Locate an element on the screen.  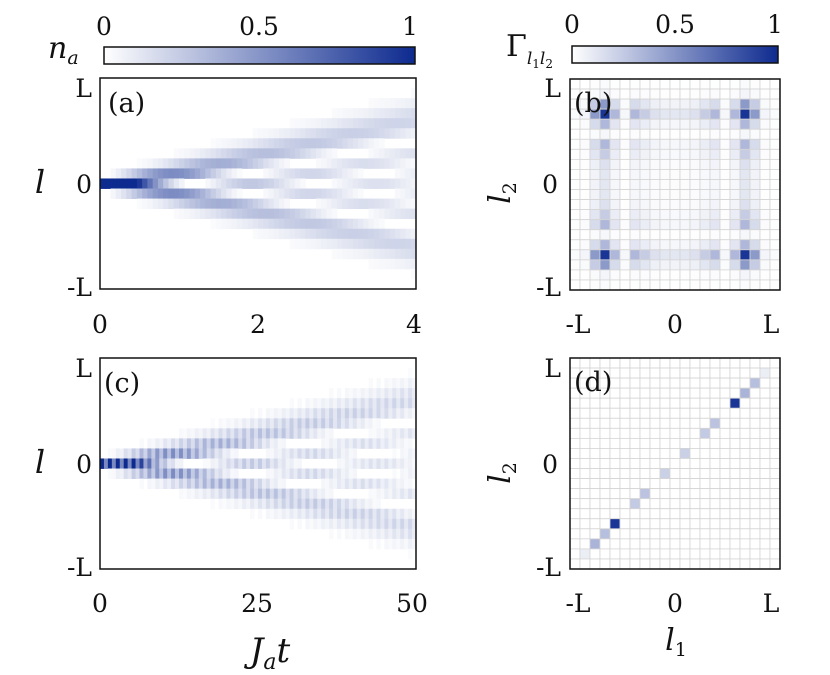
panel-a-xtick-0: 0 is located at coordinates (100, 324).